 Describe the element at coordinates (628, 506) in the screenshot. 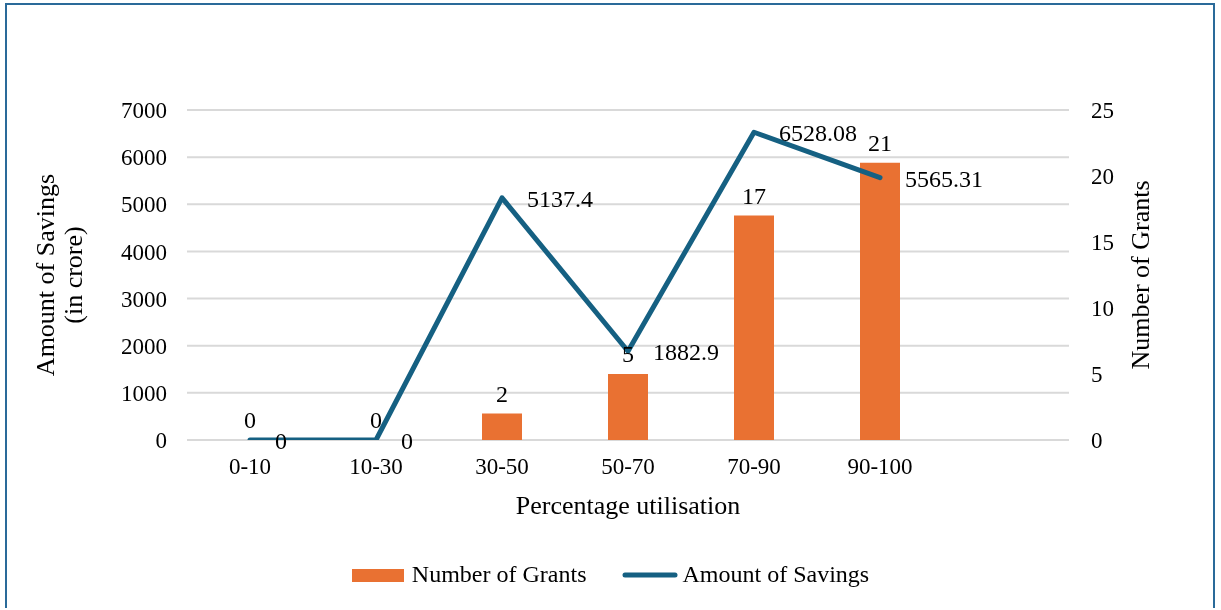

I see `x-axis-title: Percentage utilisation` at that location.